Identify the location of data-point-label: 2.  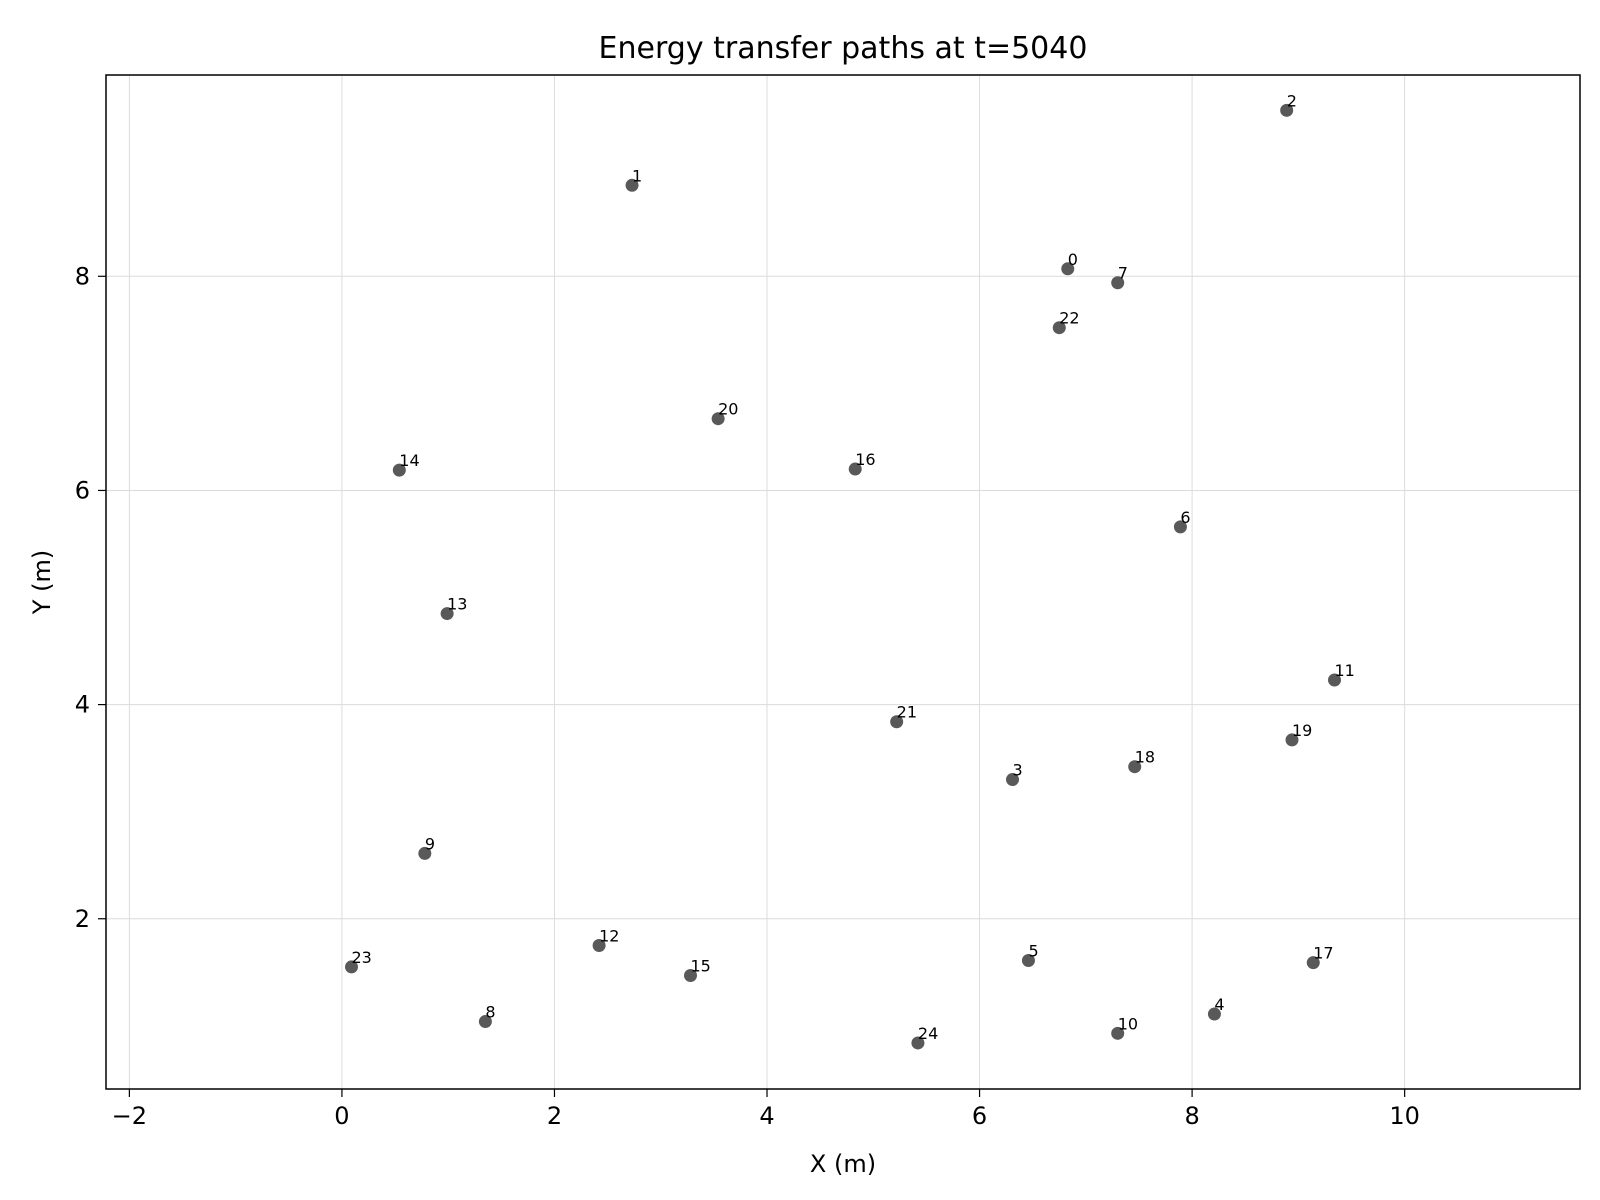
(1292, 100).